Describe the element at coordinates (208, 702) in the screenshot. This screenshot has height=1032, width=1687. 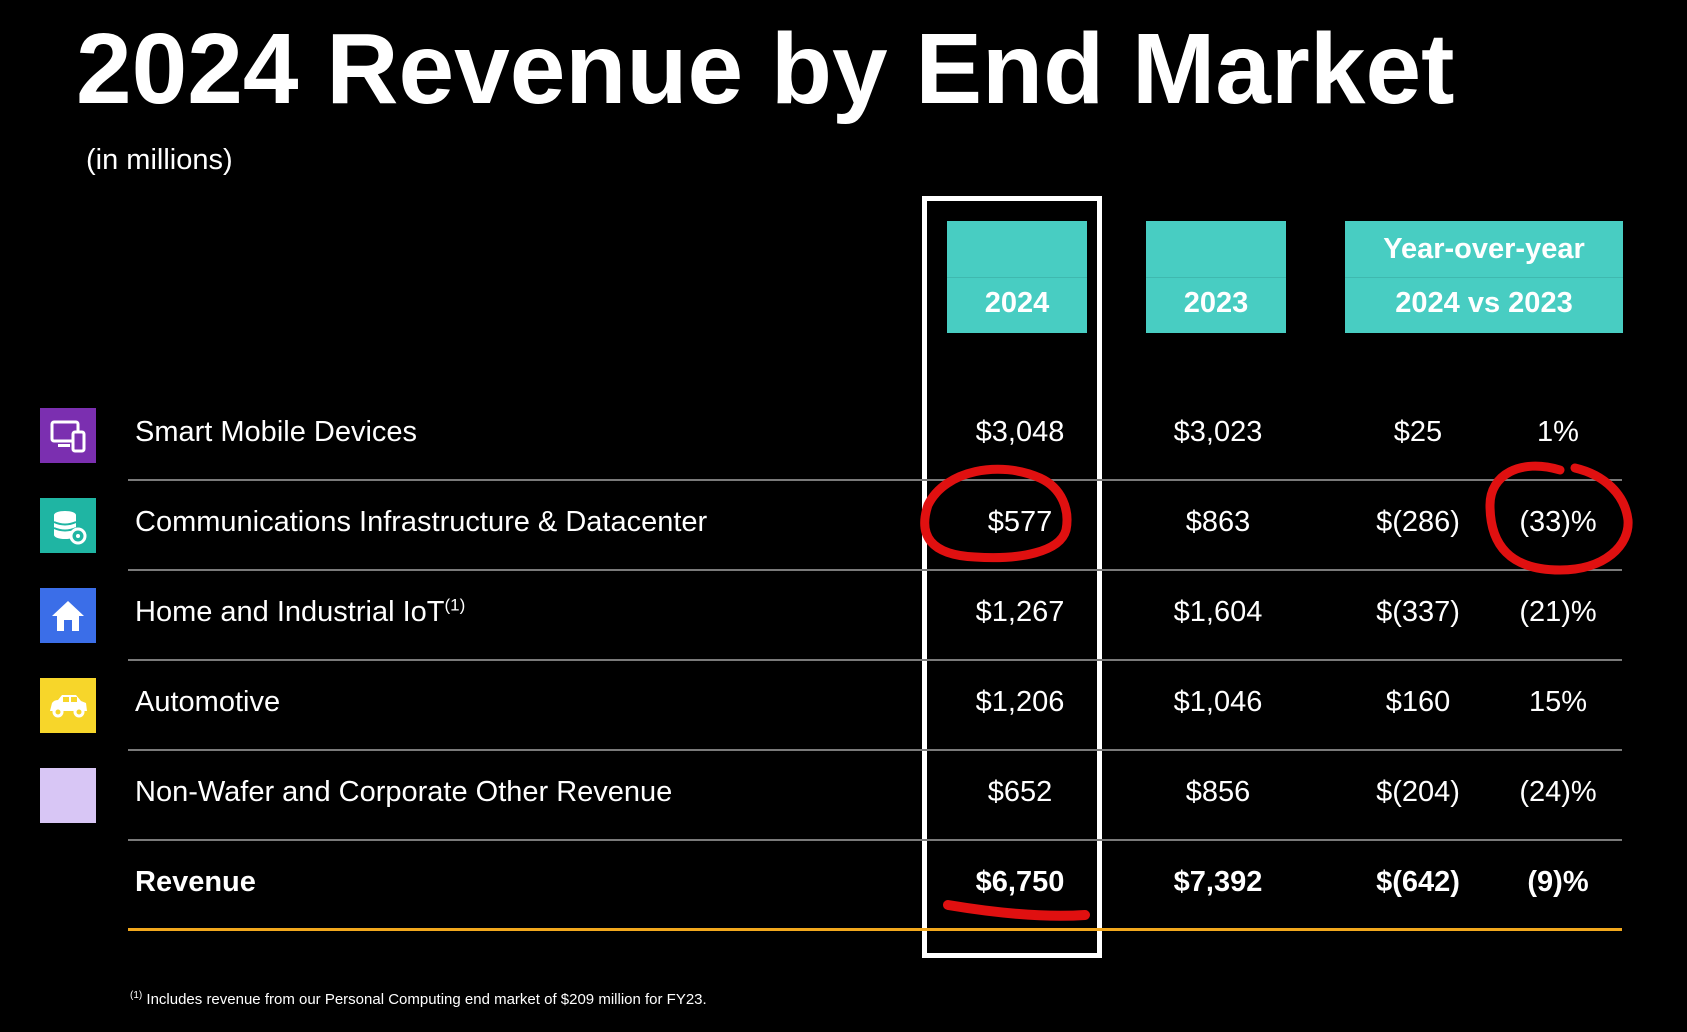
I see `row-label: Automotive` at that location.